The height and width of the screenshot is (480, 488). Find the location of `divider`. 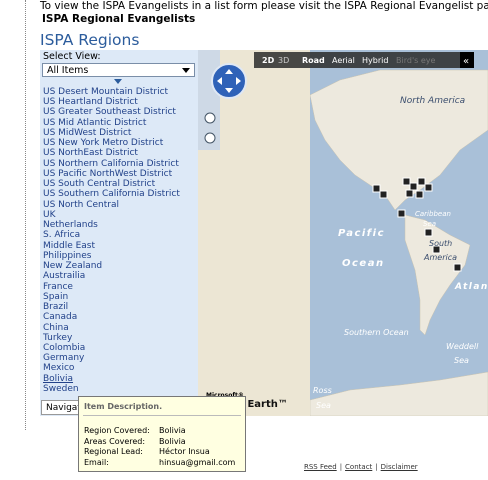

divider is located at coordinates (25, 215).